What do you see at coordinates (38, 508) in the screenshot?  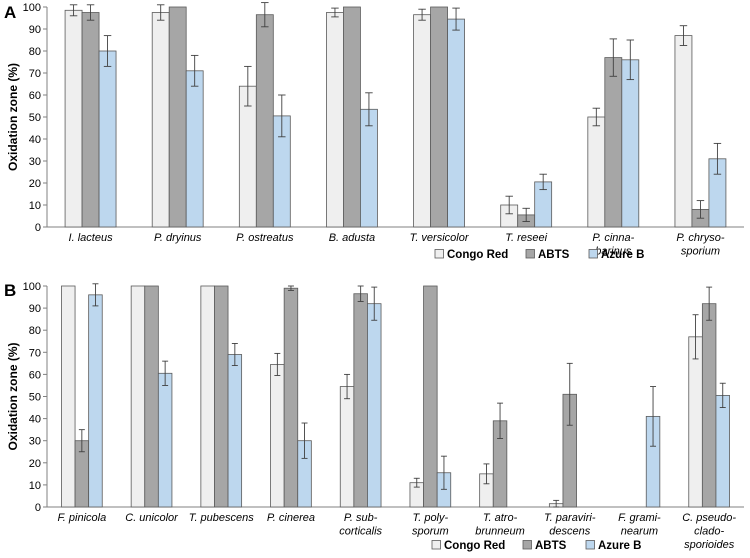 I see `panel-b-y-tick-label: 0` at bounding box center [38, 508].